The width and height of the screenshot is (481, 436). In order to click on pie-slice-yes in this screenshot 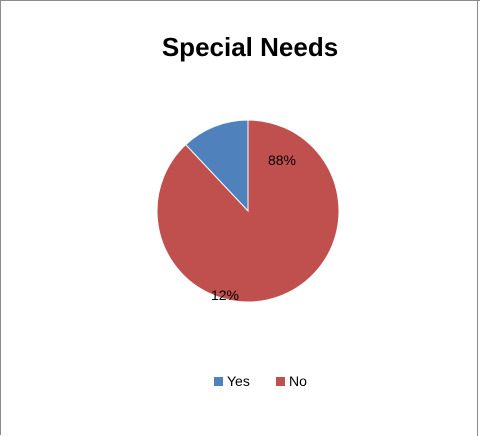, I will do `click(216, 166)`.